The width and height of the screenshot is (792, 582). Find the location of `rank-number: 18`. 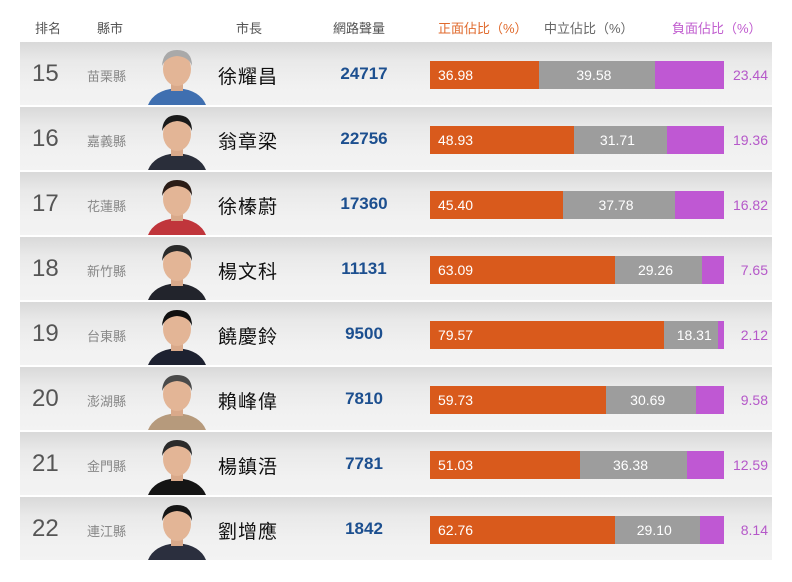

rank-number: 18 is located at coordinates (45, 268).